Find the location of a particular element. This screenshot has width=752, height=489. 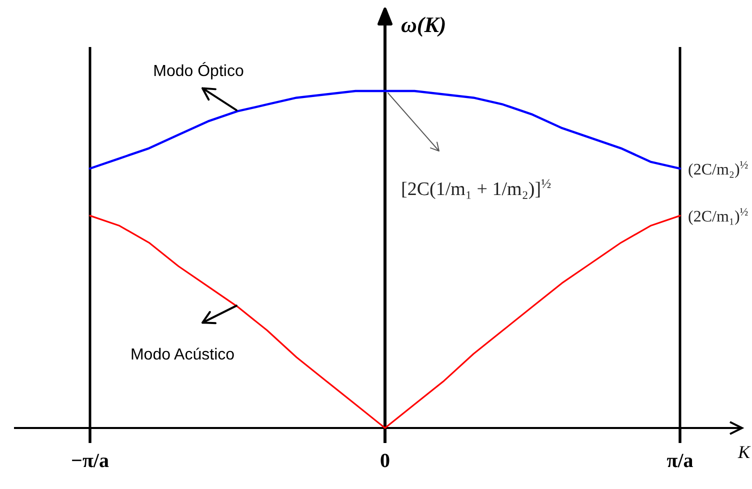

series-label: Modo Óptico is located at coordinates (198, 71).